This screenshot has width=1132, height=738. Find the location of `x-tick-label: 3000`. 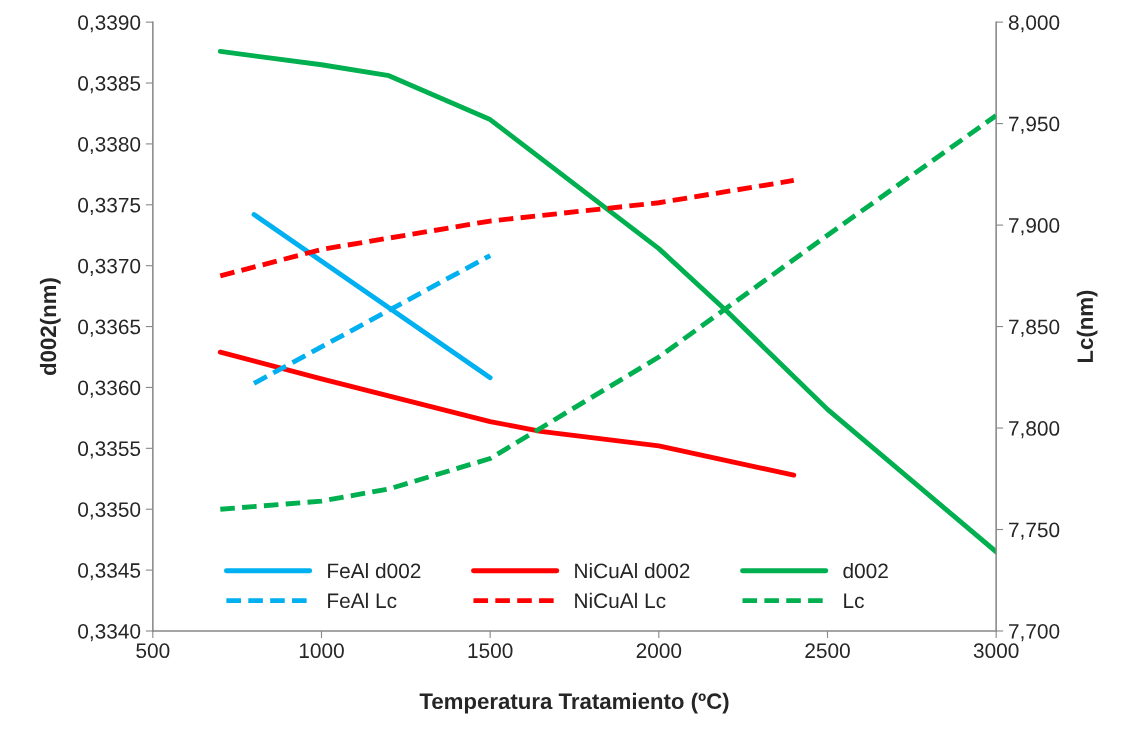

x-tick-label: 3000 is located at coordinates (996, 651).